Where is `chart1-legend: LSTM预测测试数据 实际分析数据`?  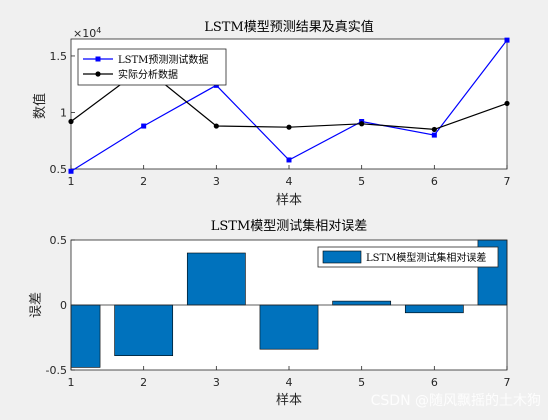 chart1-legend: LSTM预测测试数据 实际分析数据 is located at coordinates (152, 67).